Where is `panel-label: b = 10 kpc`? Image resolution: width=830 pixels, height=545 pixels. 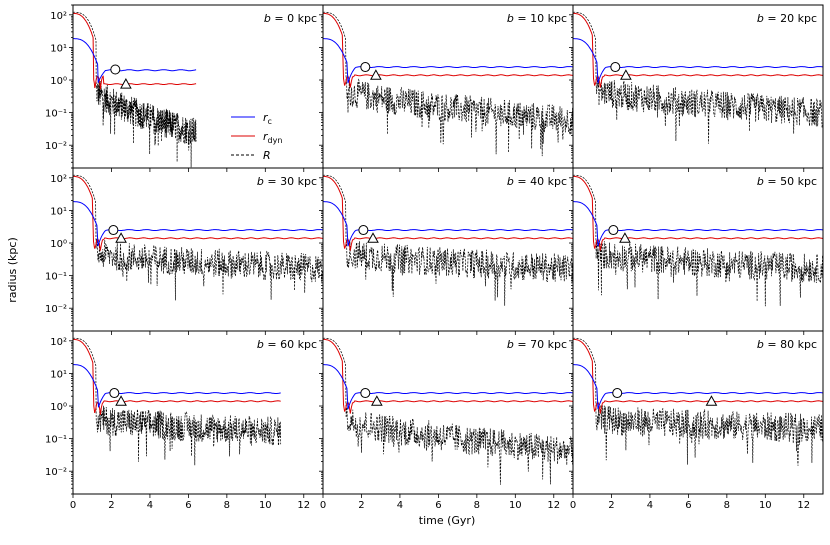
panel-label: b = 10 kpc is located at coordinates (537, 18).